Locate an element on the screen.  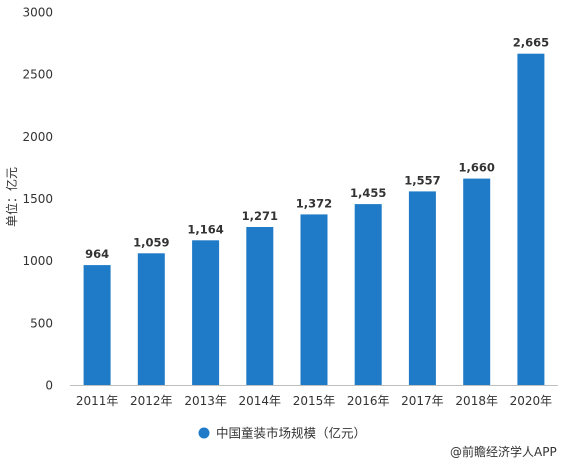
x-tick-label: 2015年 is located at coordinates (314, 401).